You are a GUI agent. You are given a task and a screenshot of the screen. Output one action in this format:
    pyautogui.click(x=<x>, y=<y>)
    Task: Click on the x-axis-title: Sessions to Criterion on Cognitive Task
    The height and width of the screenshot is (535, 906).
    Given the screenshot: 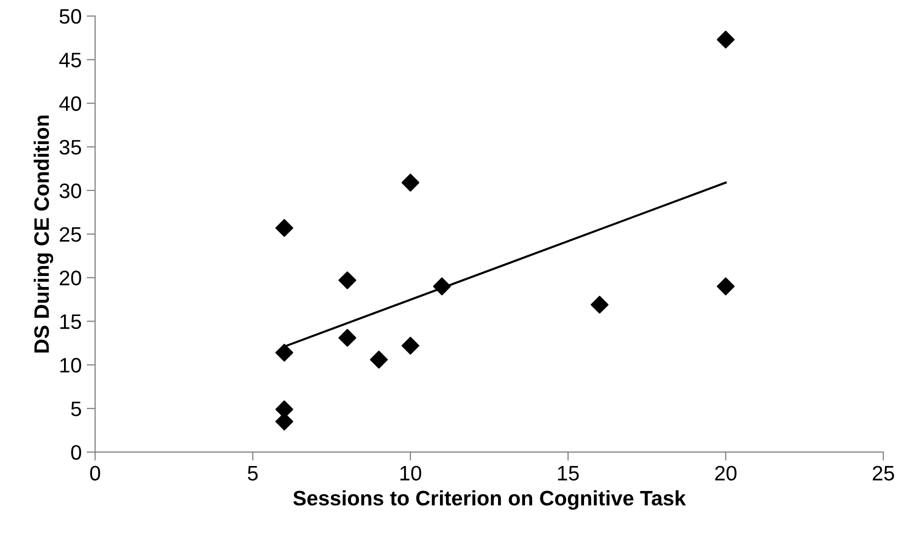 What is the action you would take?
    pyautogui.click(x=489, y=500)
    